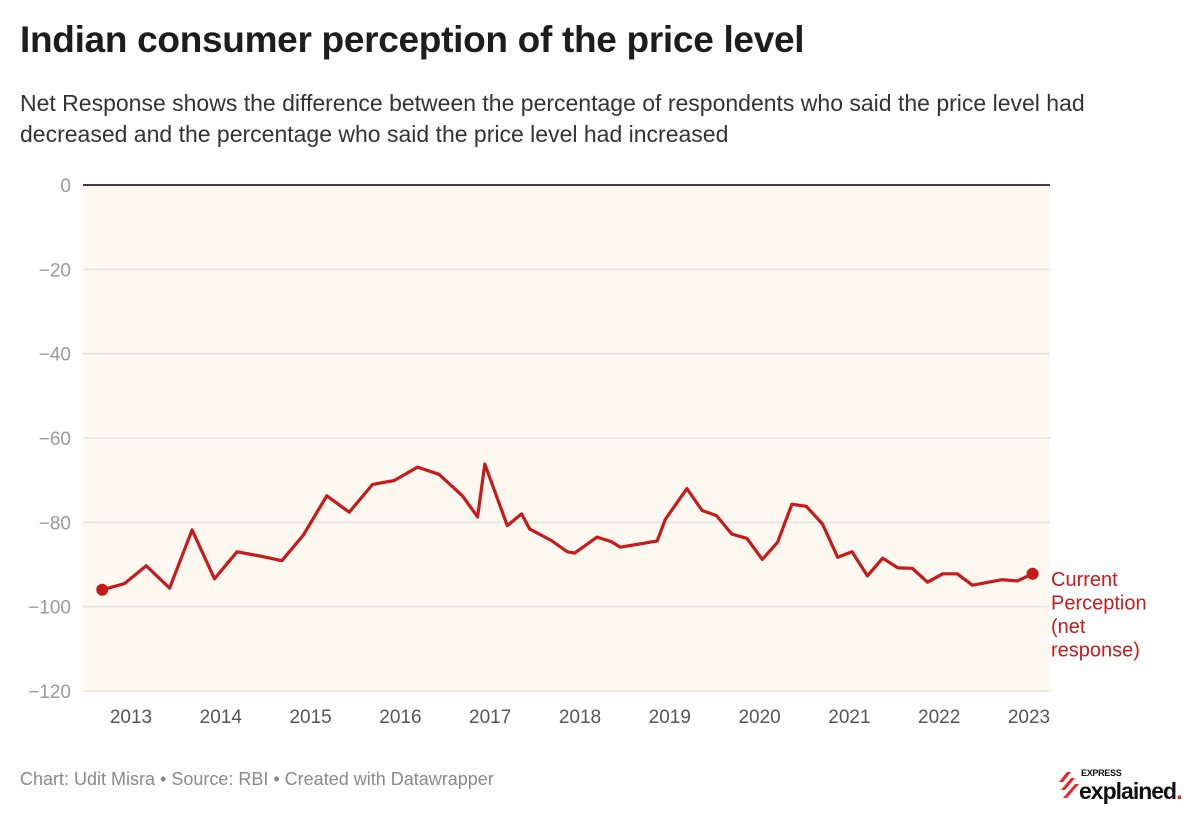  What do you see at coordinates (49, 608) in the screenshot?
I see `y-tick-label: −100` at bounding box center [49, 608].